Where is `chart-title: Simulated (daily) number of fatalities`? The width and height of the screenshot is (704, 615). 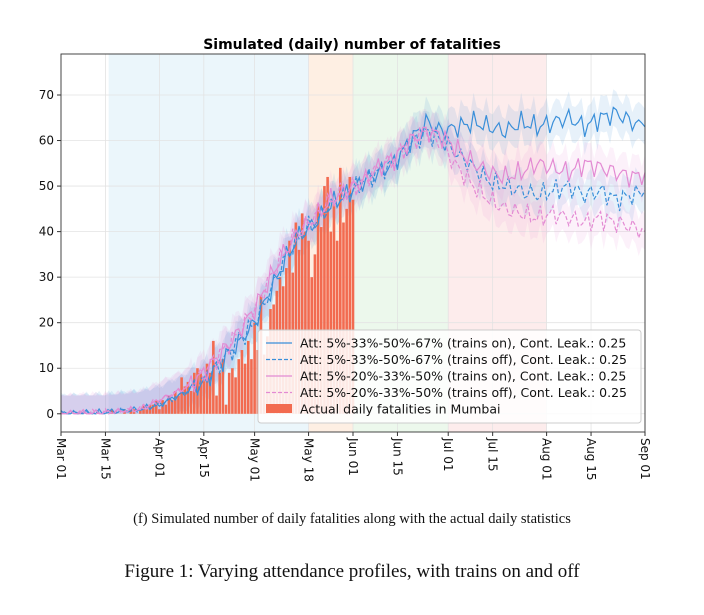
chart-title: Simulated (daily) number of fatalities is located at coordinates (352, 45).